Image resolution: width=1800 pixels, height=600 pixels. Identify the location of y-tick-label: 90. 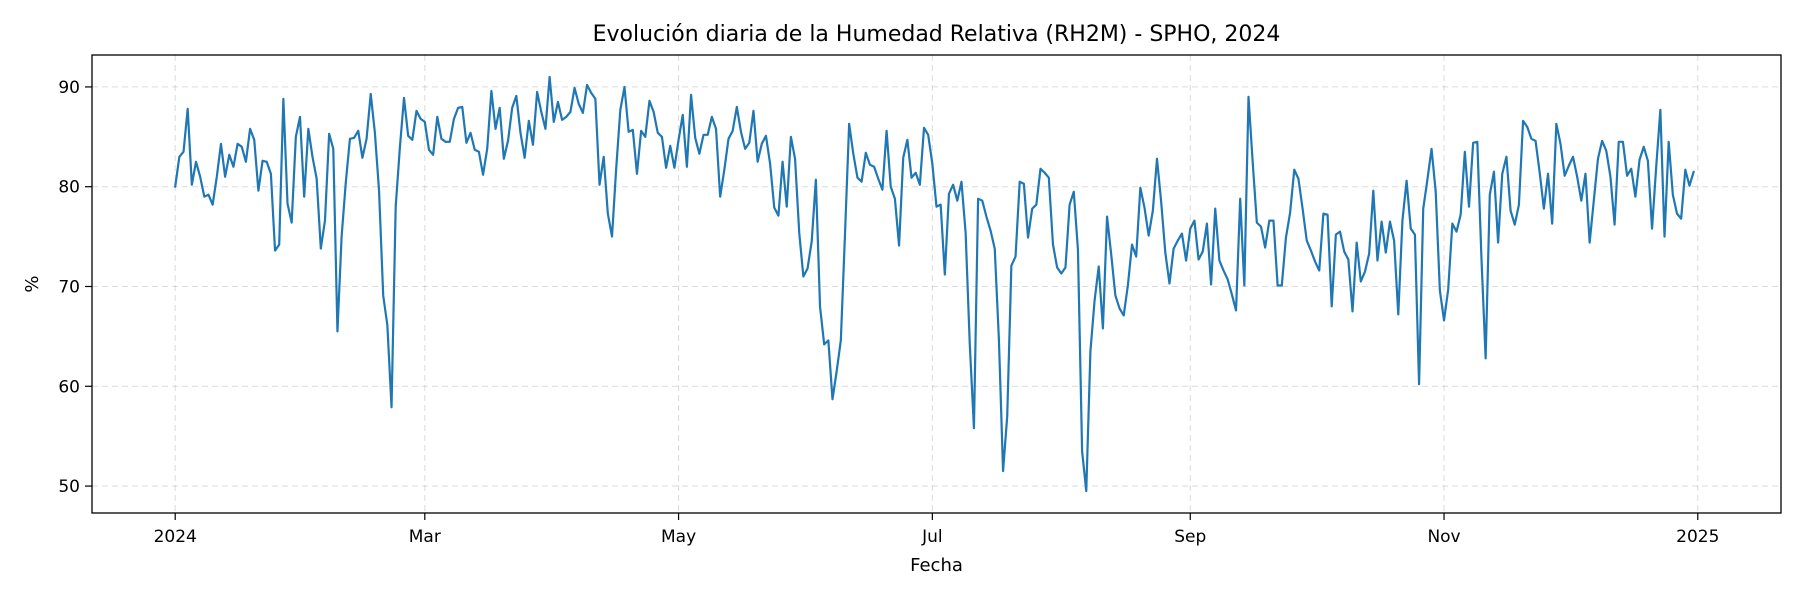
(69, 88).